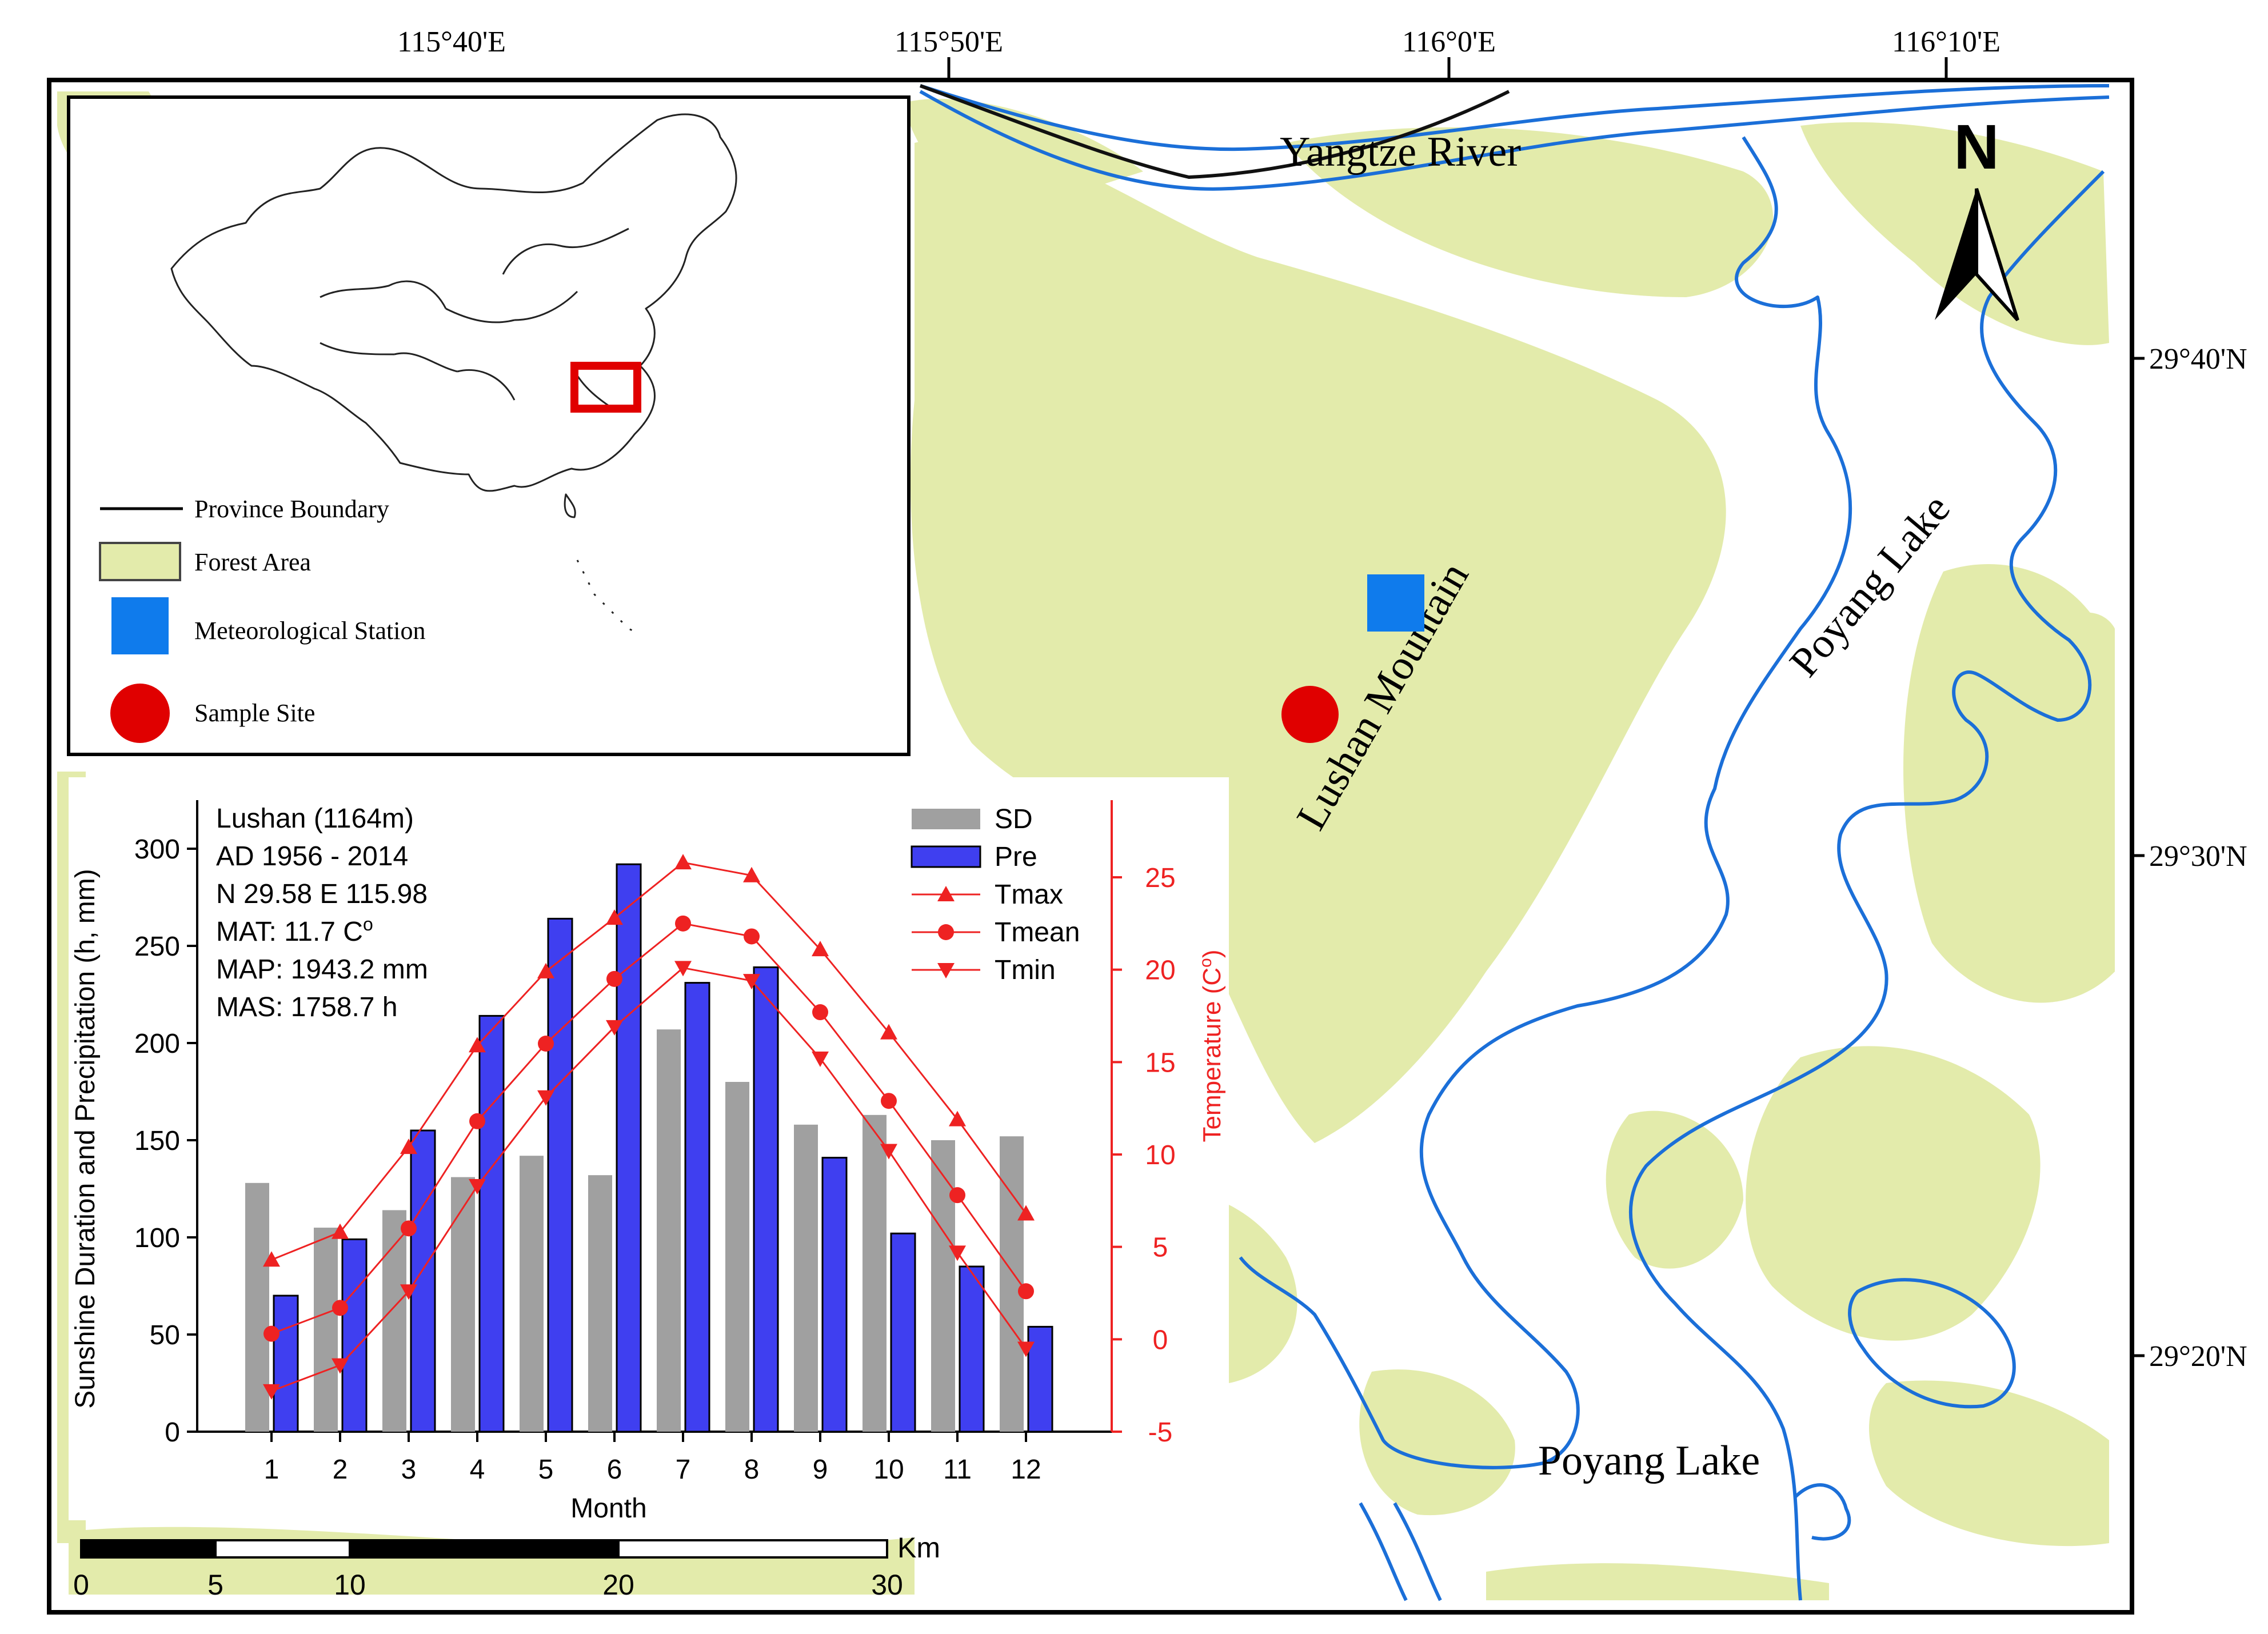  I want to click on longitude-label-116-0: 116°0'E, so click(1449, 42).